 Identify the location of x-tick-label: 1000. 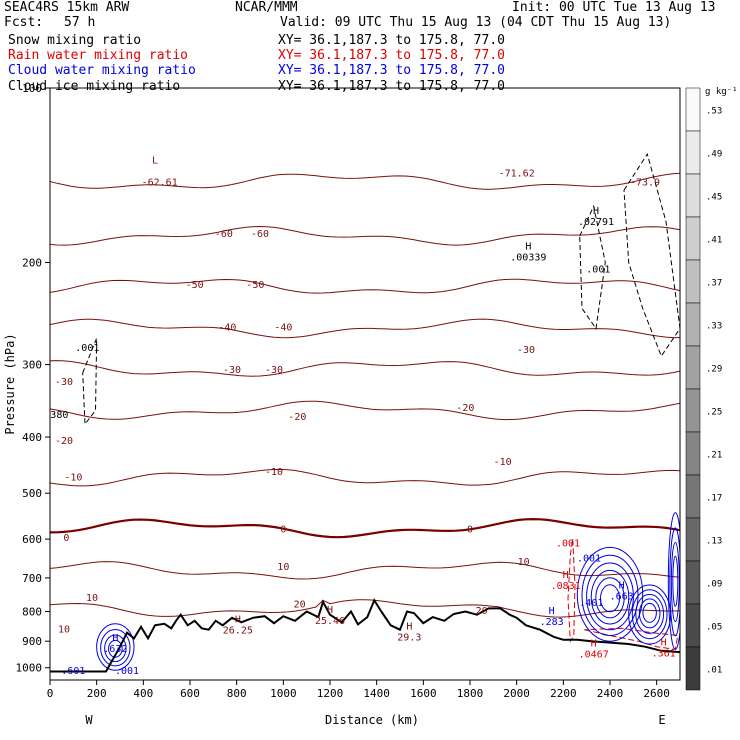
(283, 693).